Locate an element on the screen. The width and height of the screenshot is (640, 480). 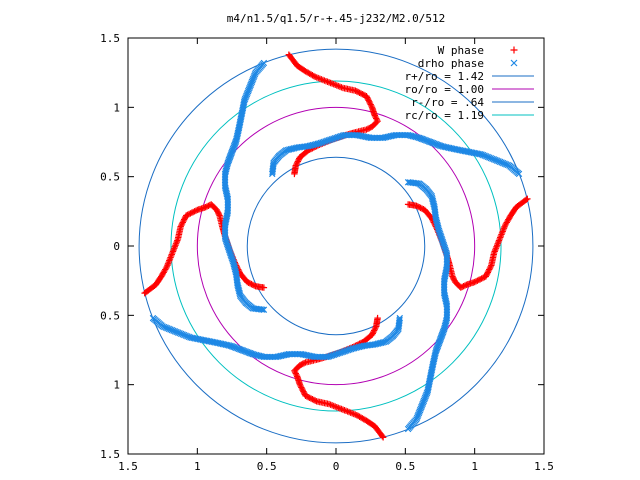
legend-entry-r-ro-1-42: r+/ro = 1.42 is located at coordinates (469, 76).